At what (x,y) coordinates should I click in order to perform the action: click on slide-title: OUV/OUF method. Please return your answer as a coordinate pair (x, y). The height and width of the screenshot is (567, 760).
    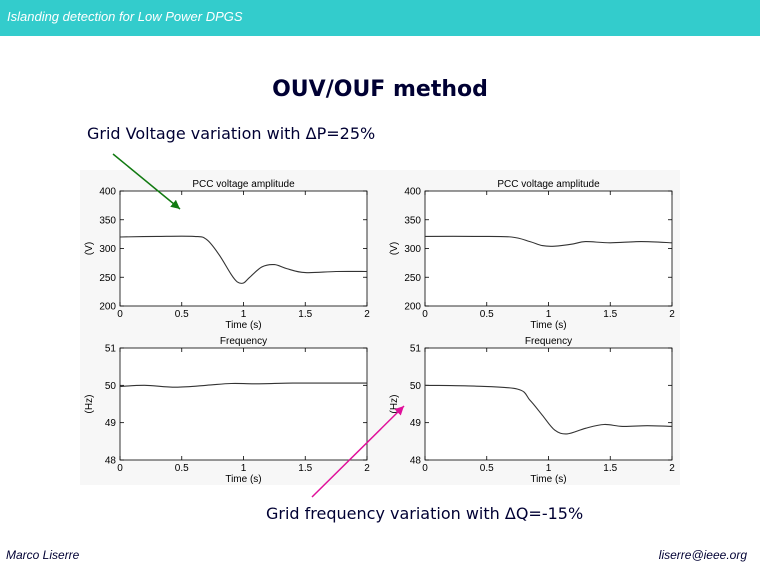
    Looking at the image, I should click on (380, 89).